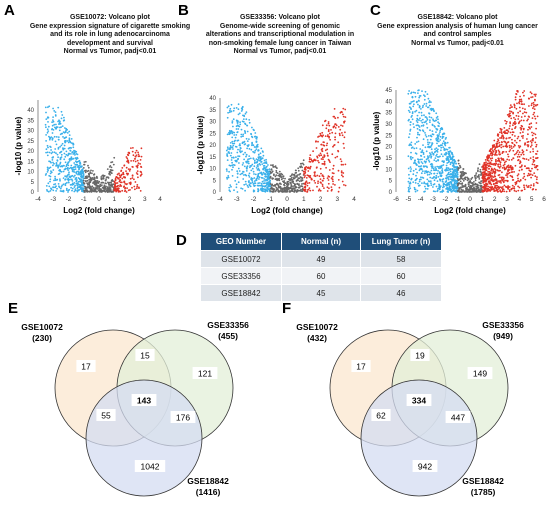 The height and width of the screenshot is (512, 550). I want to click on venn-region-bc: 447, so click(458, 418).